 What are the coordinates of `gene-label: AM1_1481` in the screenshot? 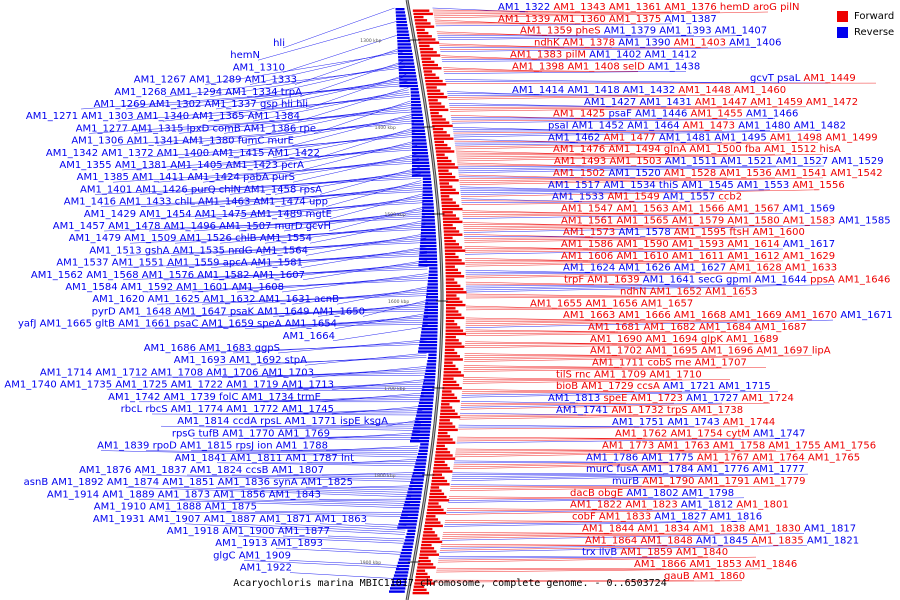 It's located at (683, 137).